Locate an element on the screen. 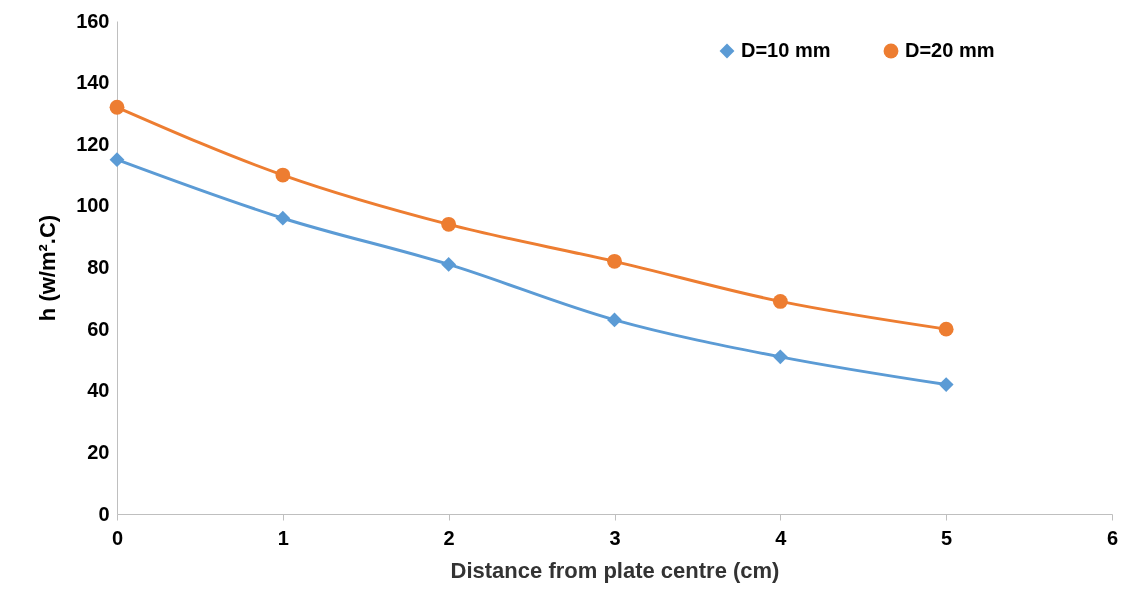 This screenshot has height=607, width=1125. y-tick-label: 20 is located at coordinates (98, 451).